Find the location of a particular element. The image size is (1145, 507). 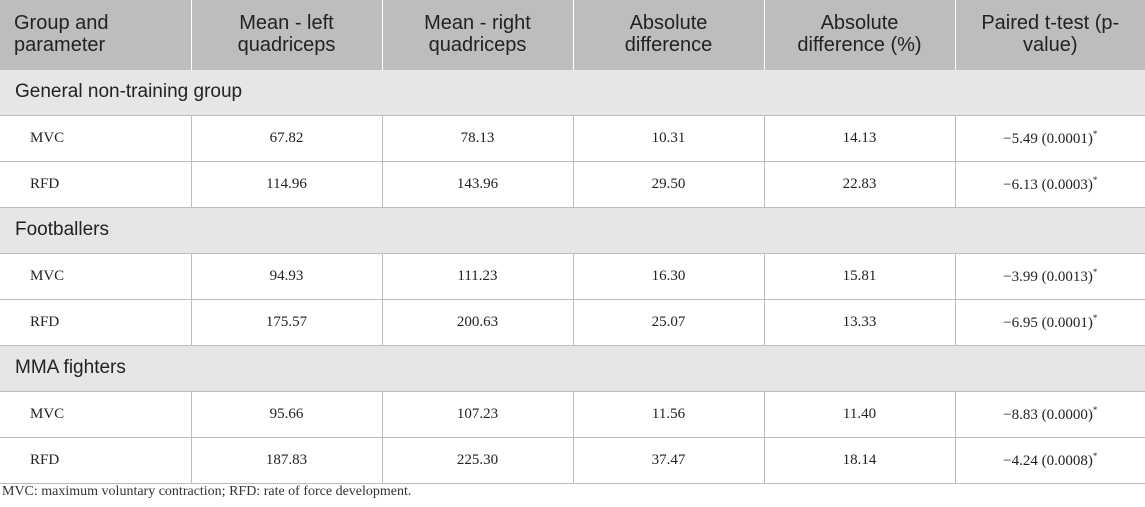

cell-ttest: −6.13 (0.0003)* is located at coordinates (1050, 184).